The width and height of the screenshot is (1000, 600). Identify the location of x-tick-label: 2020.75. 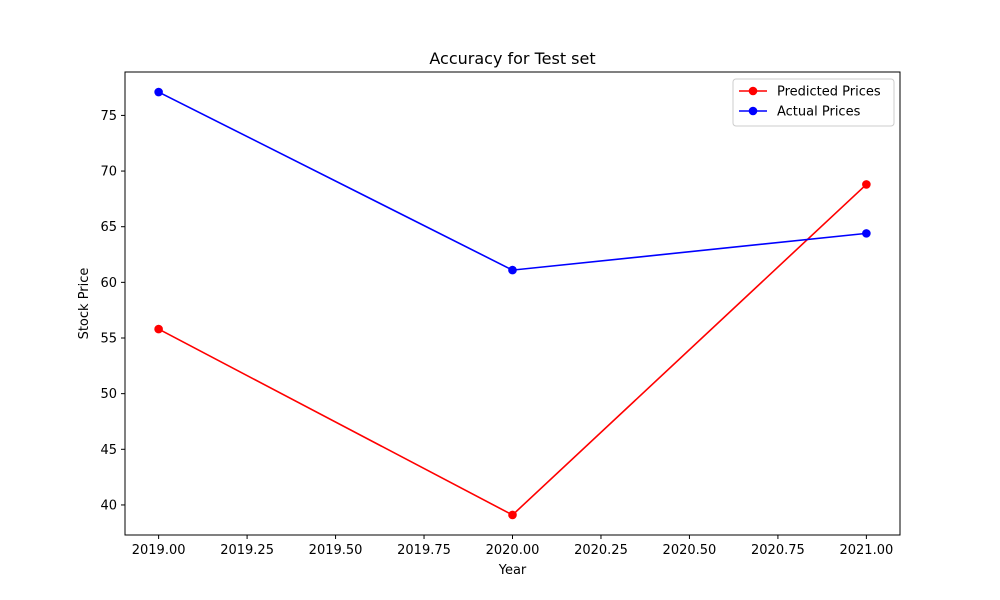
(778, 550).